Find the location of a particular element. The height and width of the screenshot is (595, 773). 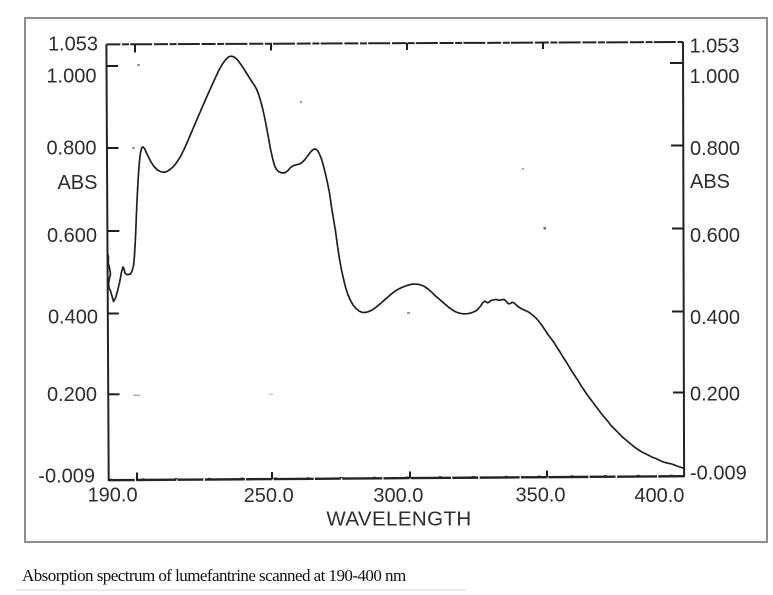

svg-text: WAVELENGTH is located at coordinates (398, 518).